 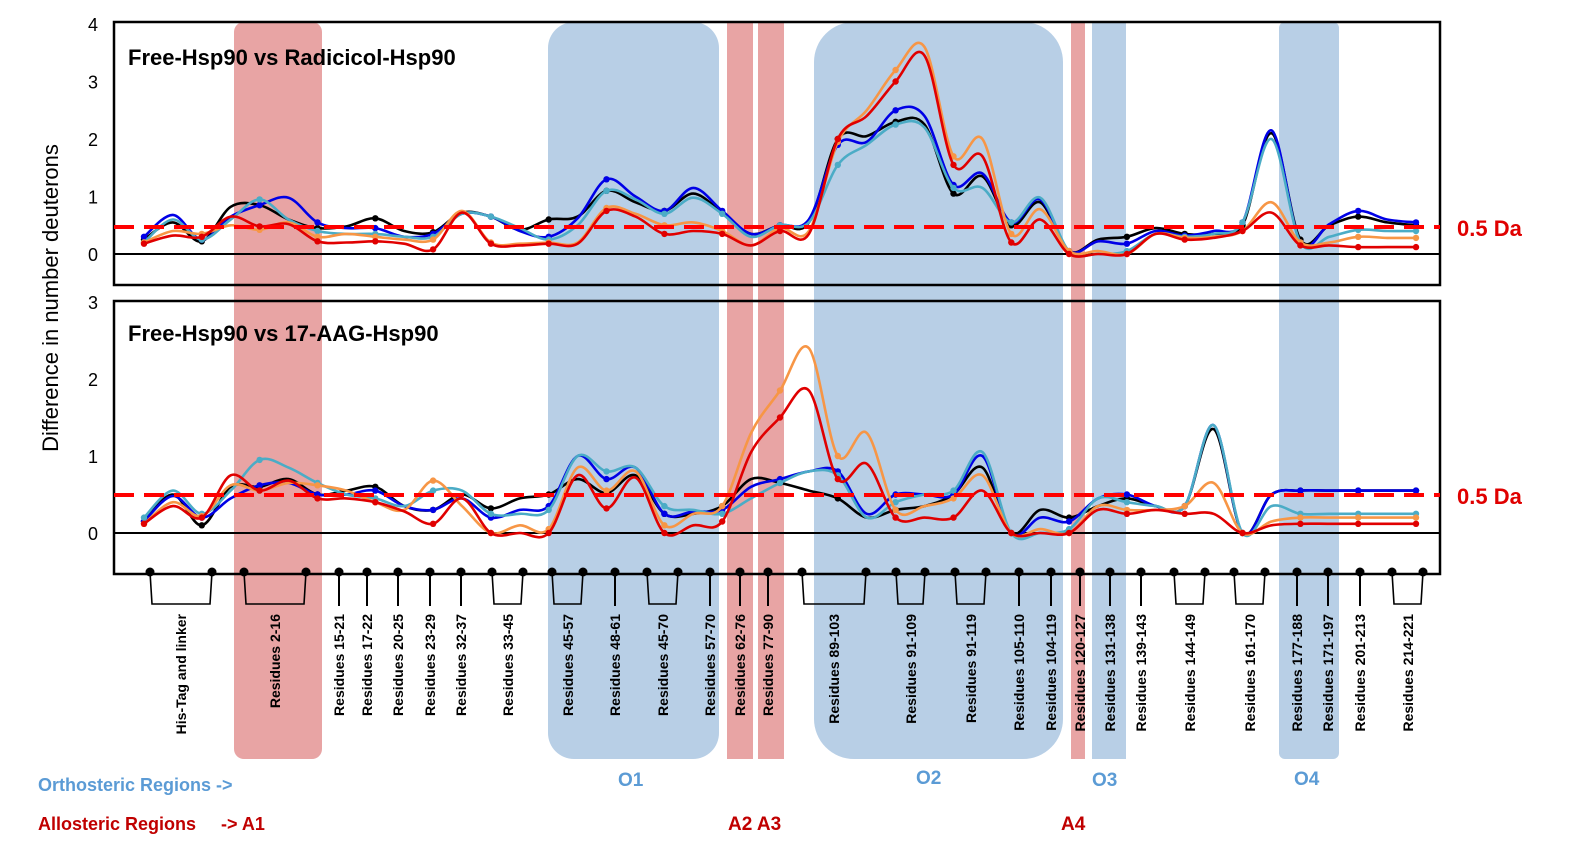 What do you see at coordinates (971, 668) in the screenshot?
I see `peptide-label: Residues 91-119` at bounding box center [971, 668].